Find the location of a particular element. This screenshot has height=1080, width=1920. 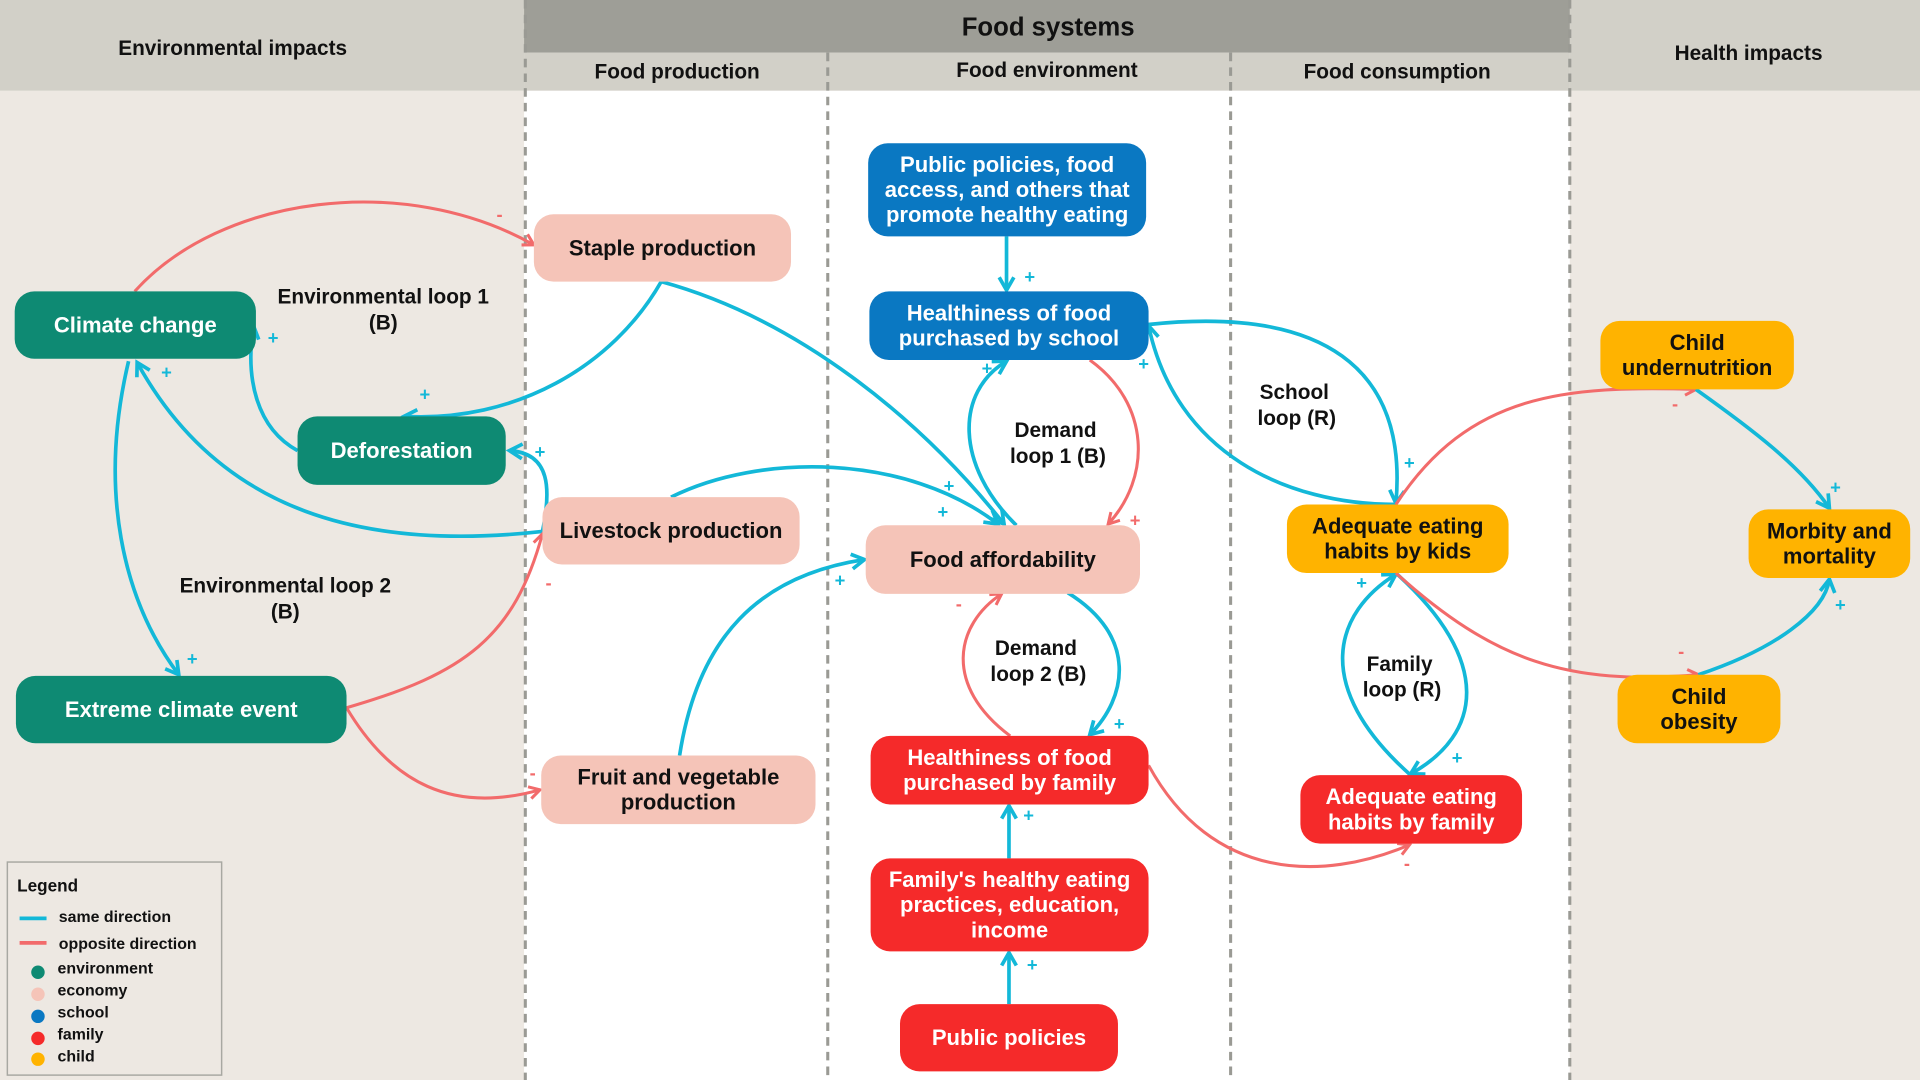

header-food-systems: Food systems is located at coordinates (1048, 28).